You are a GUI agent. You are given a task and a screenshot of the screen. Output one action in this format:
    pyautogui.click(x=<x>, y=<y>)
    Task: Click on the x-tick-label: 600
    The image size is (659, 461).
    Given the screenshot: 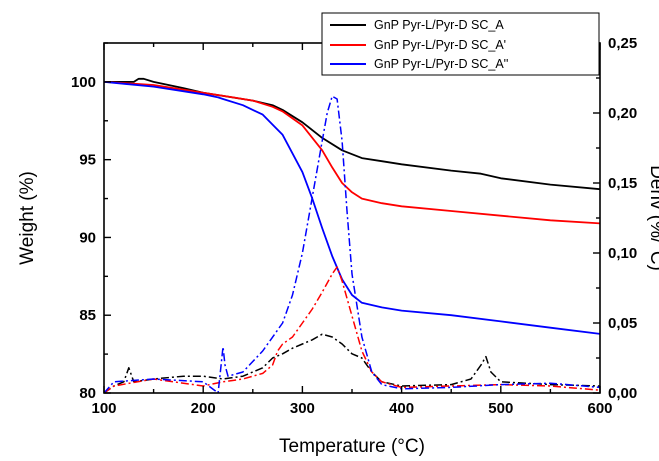 What is the action you would take?
    pyautogui.click(x=599, y=408)
    